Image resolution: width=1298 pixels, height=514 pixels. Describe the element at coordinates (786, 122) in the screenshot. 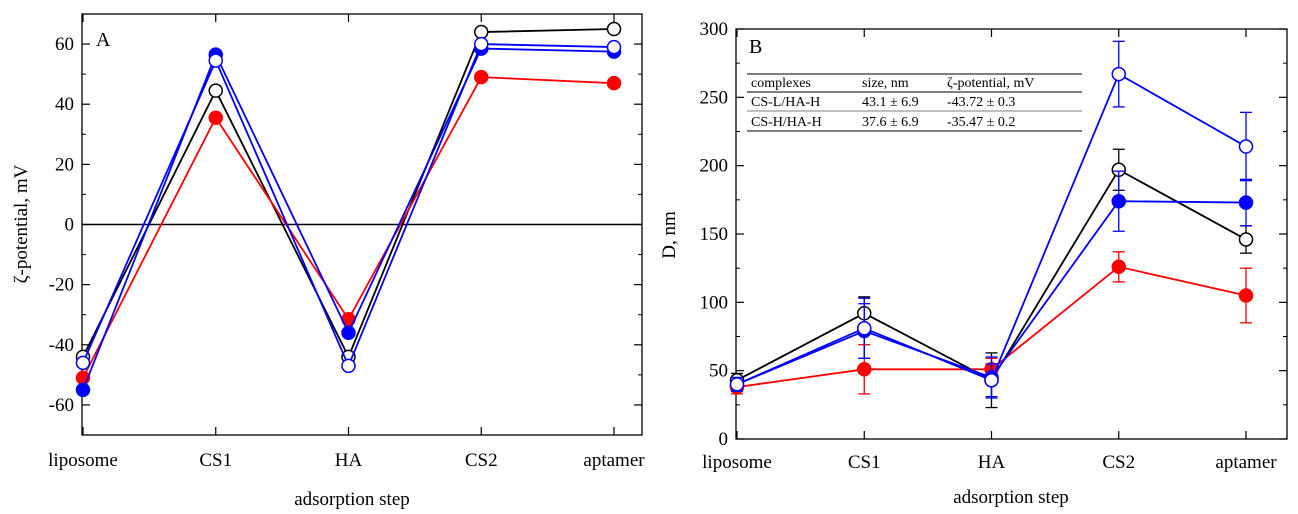

I see `table-cell: CS-H/HA-H` at that location.